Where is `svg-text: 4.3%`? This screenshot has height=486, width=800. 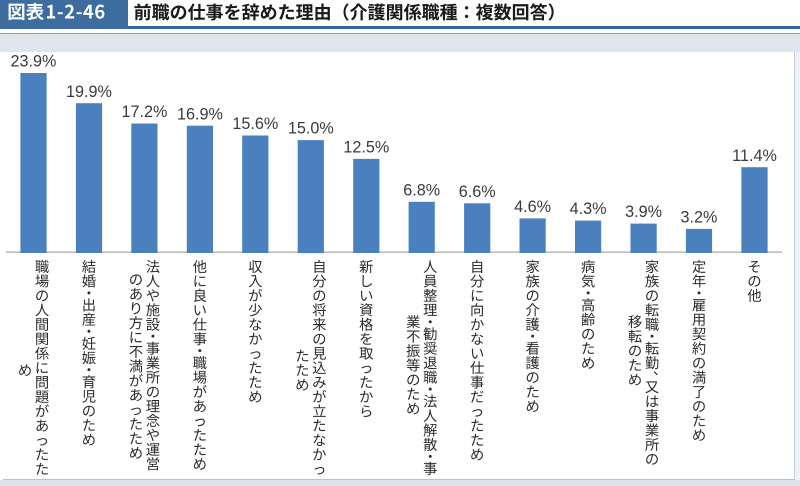
svg-text: 4.3% is located at coordinates (588, 209).